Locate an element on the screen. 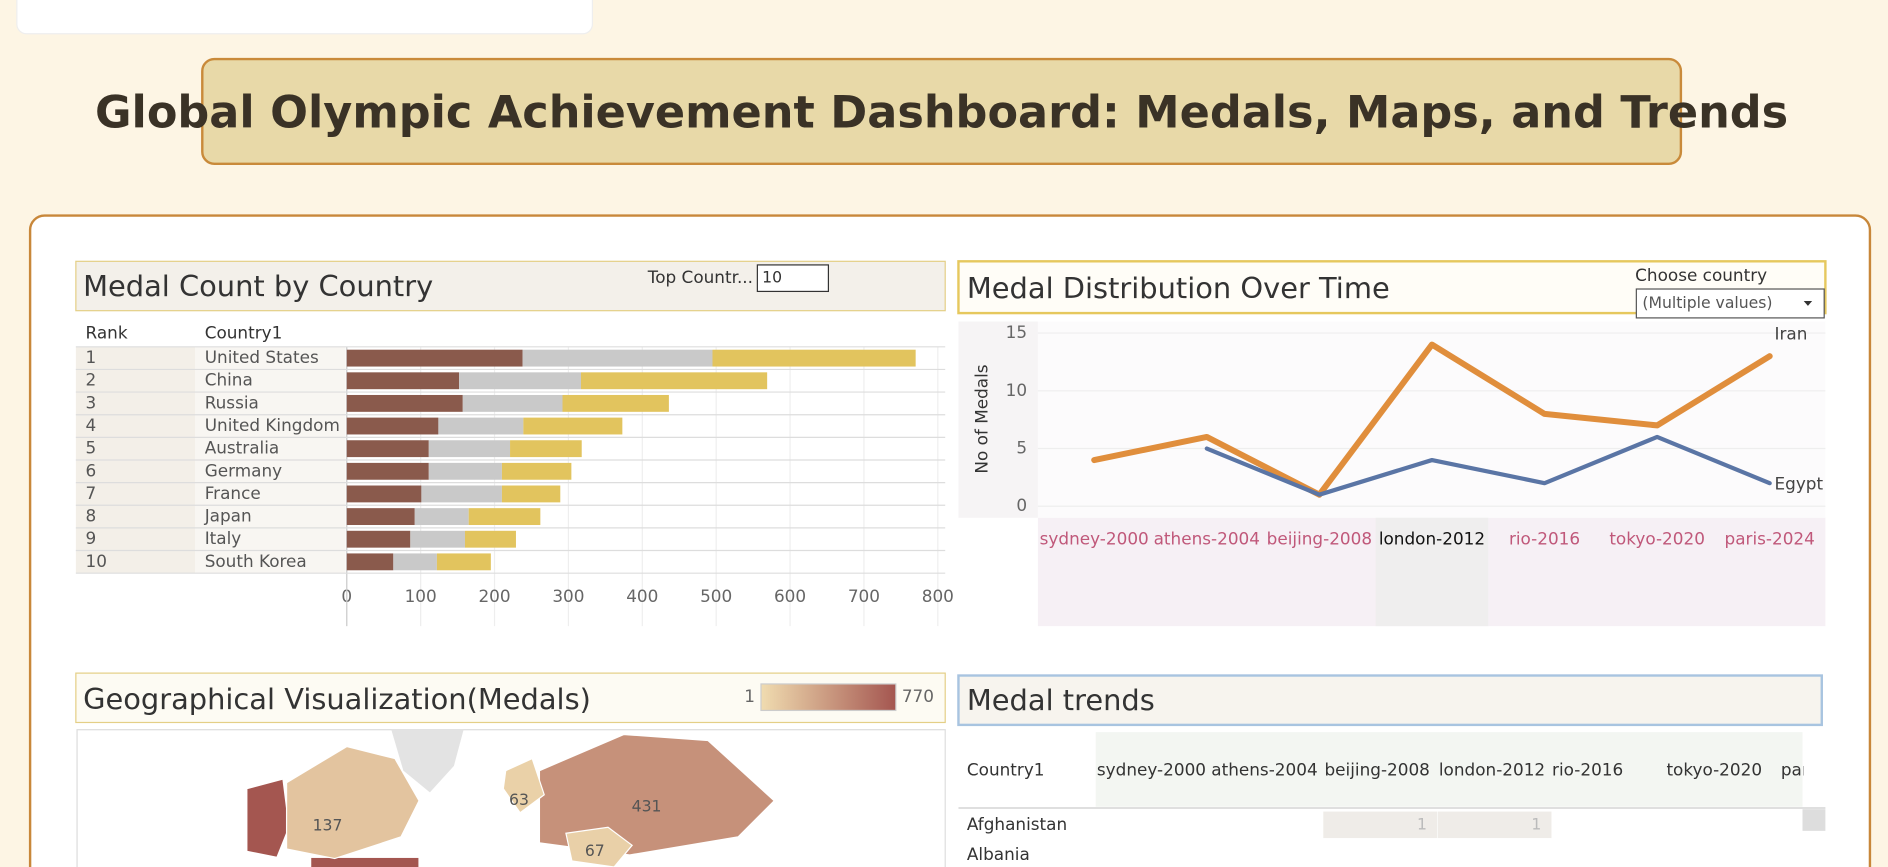 This screenshot has width=1888, height=867. x-tick-label: 300 is located at coordinates (568, 596).